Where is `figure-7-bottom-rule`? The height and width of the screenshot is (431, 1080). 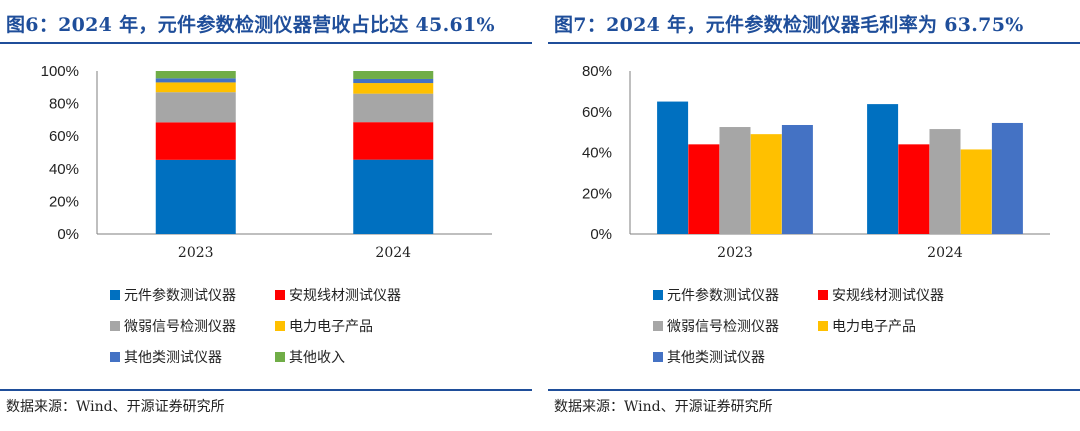
figure-7-bottom-rule is located at coordinates (814, 390).